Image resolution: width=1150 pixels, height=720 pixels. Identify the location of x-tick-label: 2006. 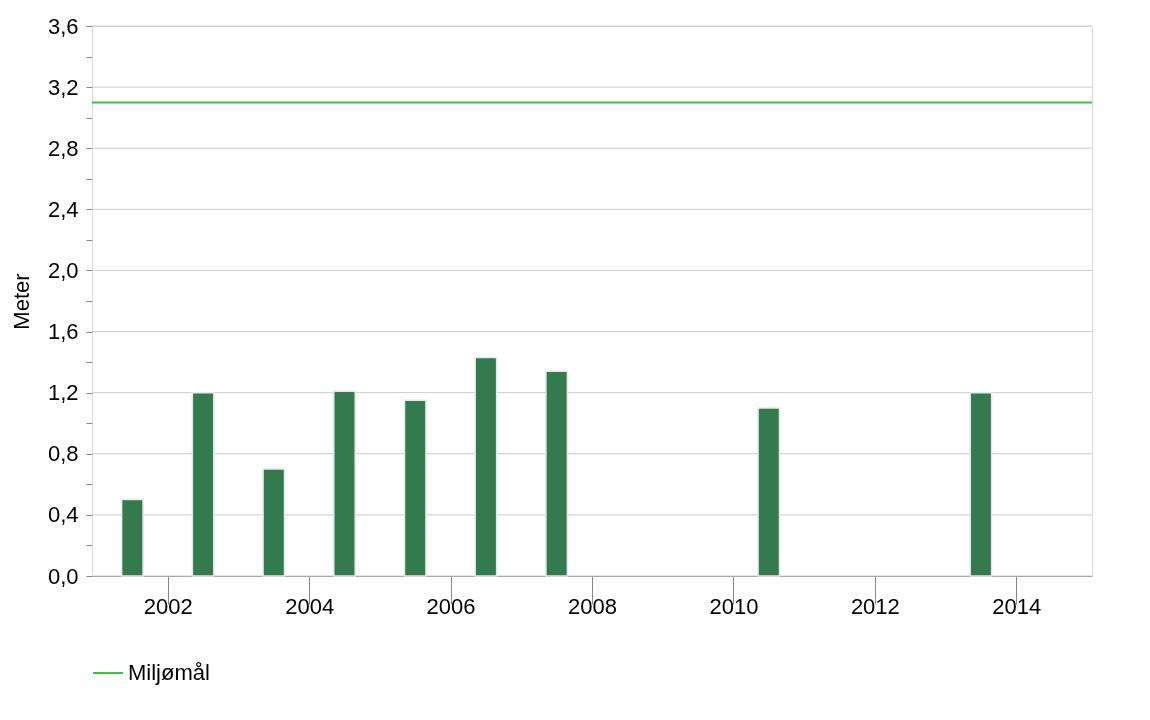
(451, 606).